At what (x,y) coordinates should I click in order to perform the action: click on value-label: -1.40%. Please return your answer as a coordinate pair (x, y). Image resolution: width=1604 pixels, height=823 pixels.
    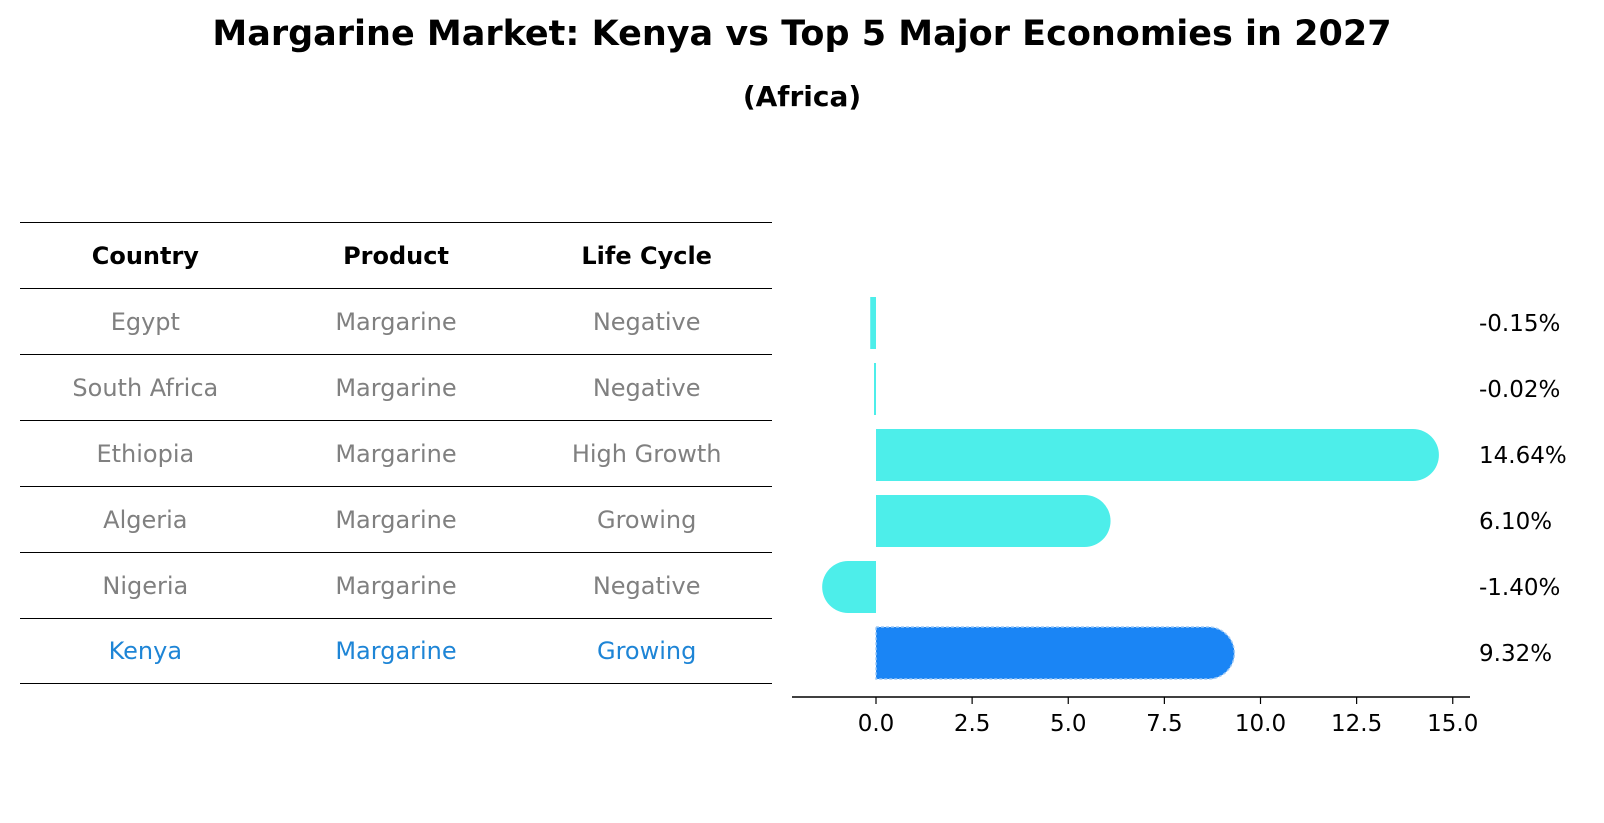
    Looking at the image, I should click on (1519, 588).